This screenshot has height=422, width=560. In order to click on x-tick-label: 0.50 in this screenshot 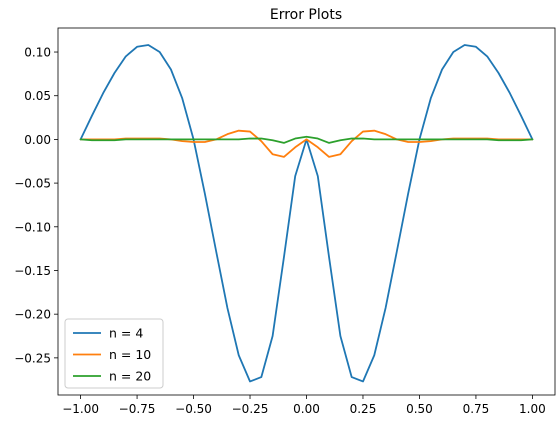, I will do `click(419, 409)`.